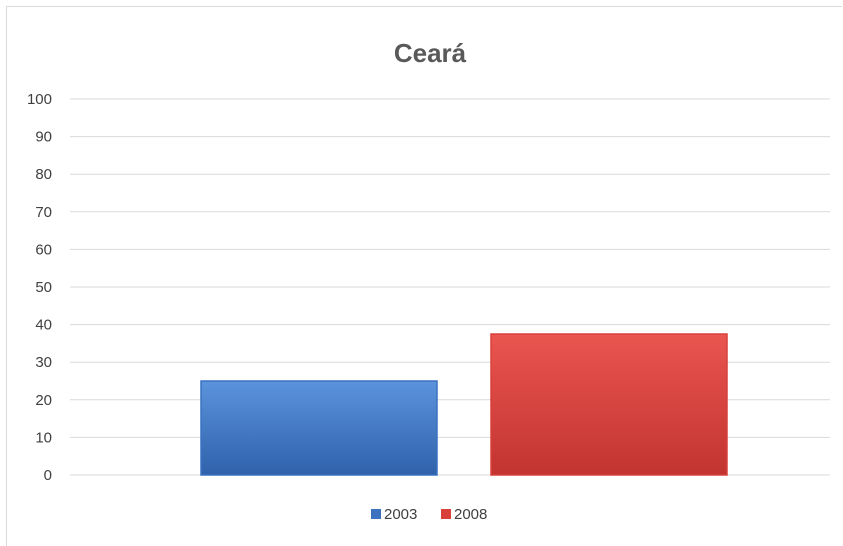 The height and width of the screenshot is (546, 843). Describe the element at coordinates (48, 475) in the screenshot. I see `y-tick-label: 0` at that location.